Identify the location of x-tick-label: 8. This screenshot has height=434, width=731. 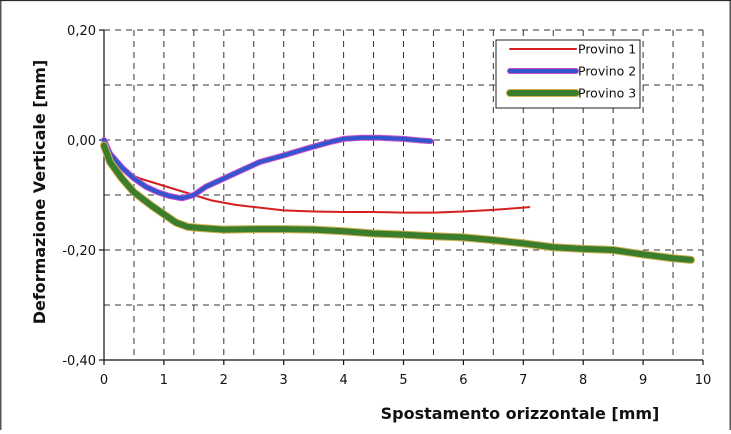
(583, 380).